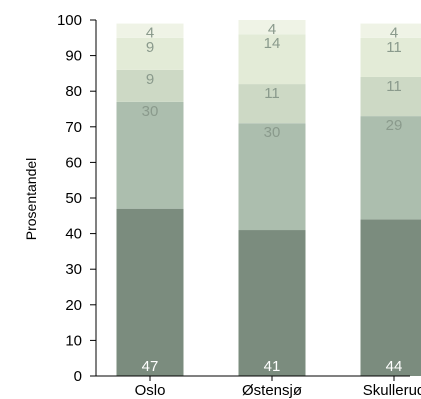  Describe the element at coordinates (73, 56) in the screenshot. I see `y-tick-label: 90` at that location.